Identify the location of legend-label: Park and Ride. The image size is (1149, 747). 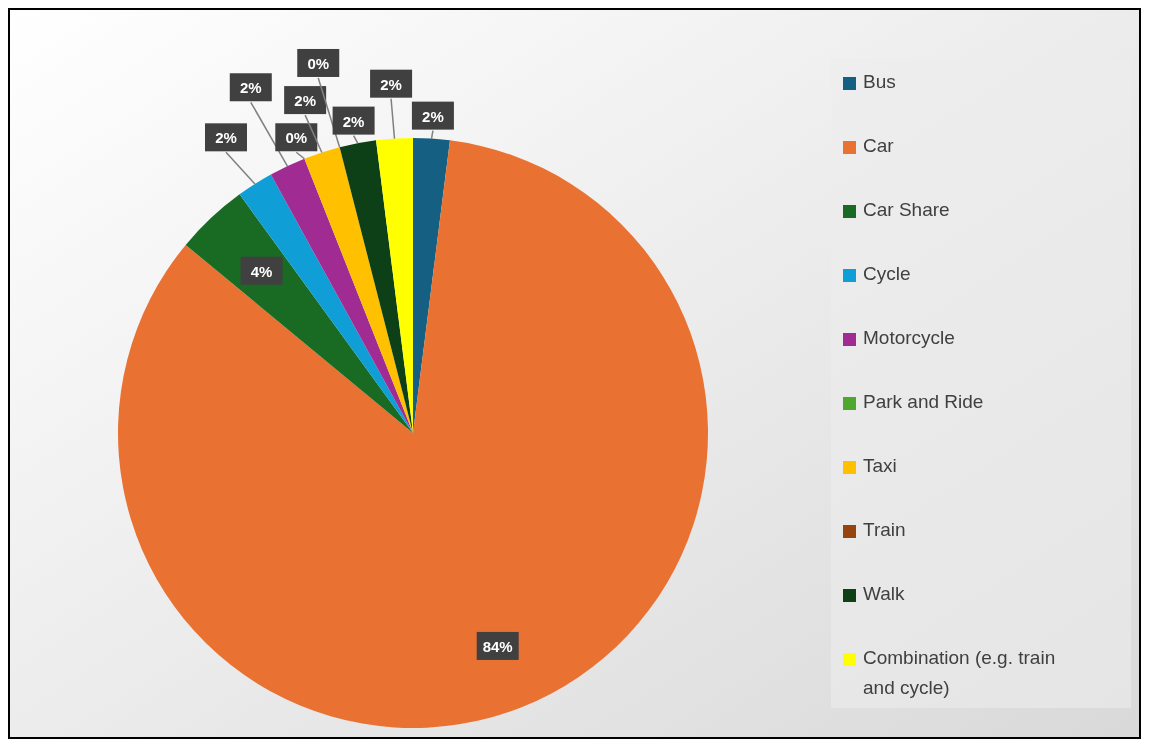
(923, 401).